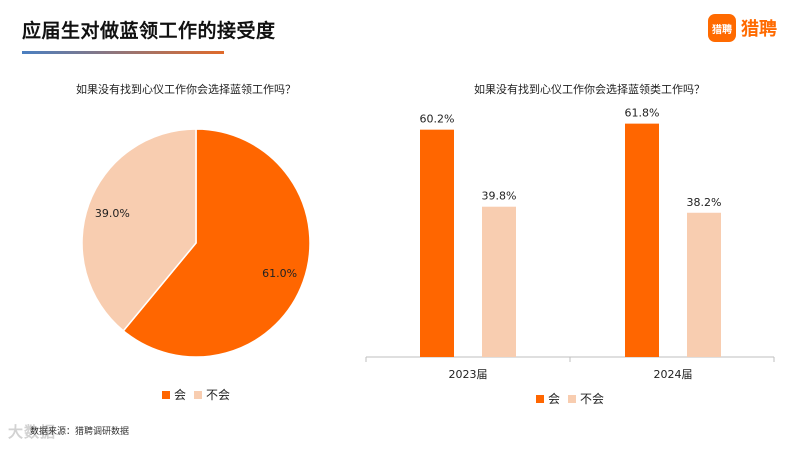 This screenshot has height=450, width=800. What do you see at coordinates (112, 213) in the screenshot?
I see `pie-data-label: 39.0%` at bounding box center [112, 213].